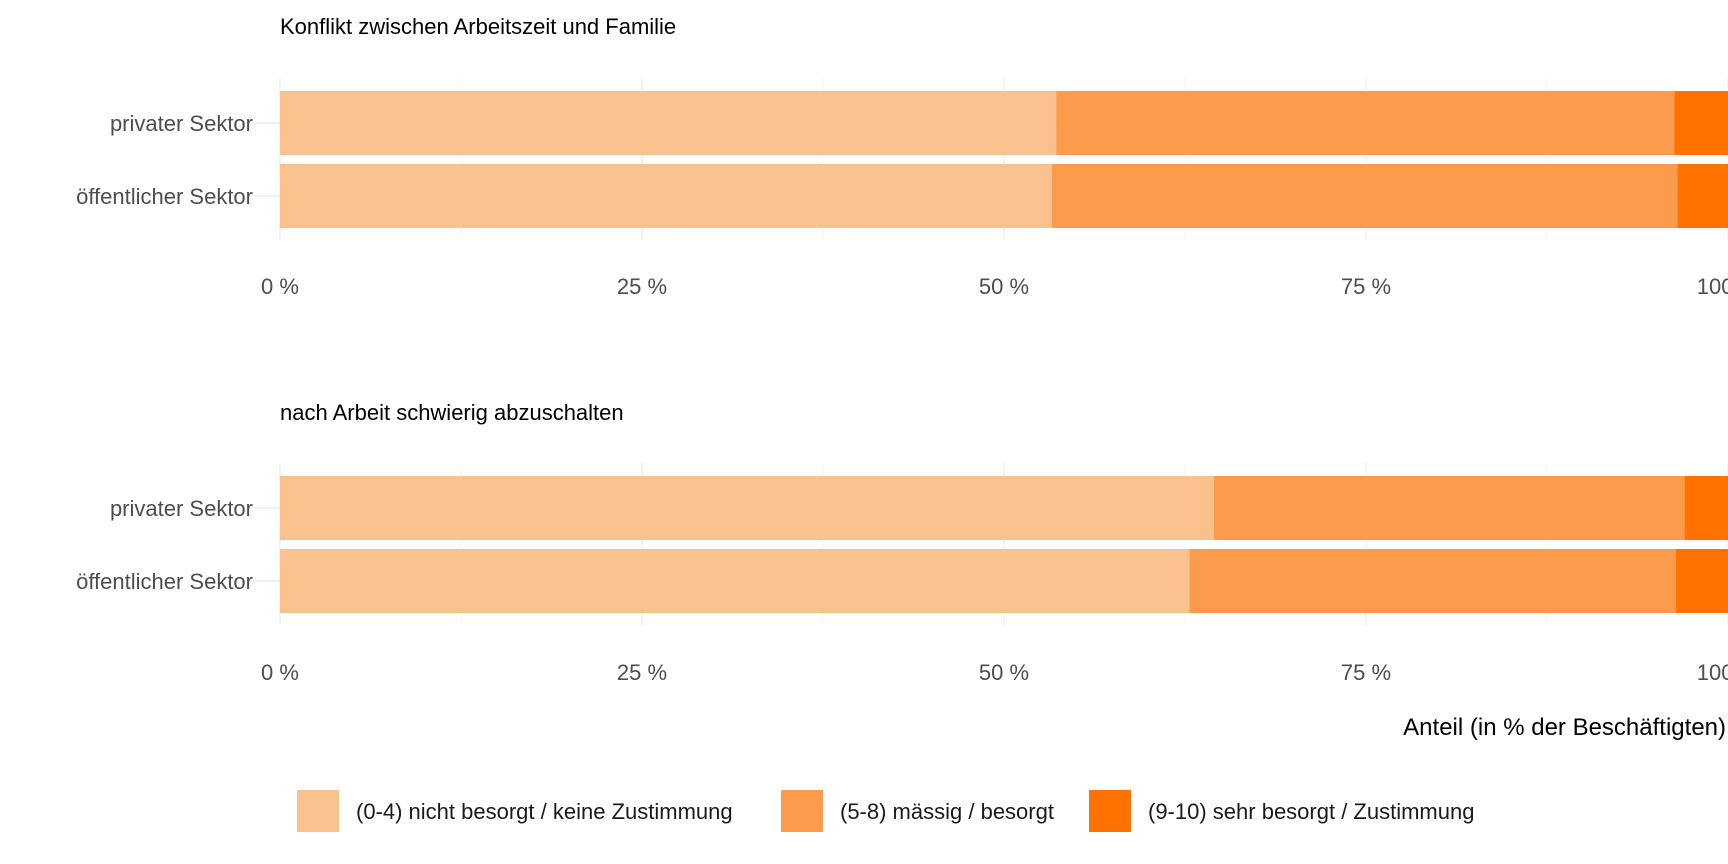 The height and width of the screenshot is (864, 1728). What do you see at coordinates (947, 811) in the screenshot?
I see `legend-label: (5-8) mässig / besorgt` at bounding box center [947, 811].